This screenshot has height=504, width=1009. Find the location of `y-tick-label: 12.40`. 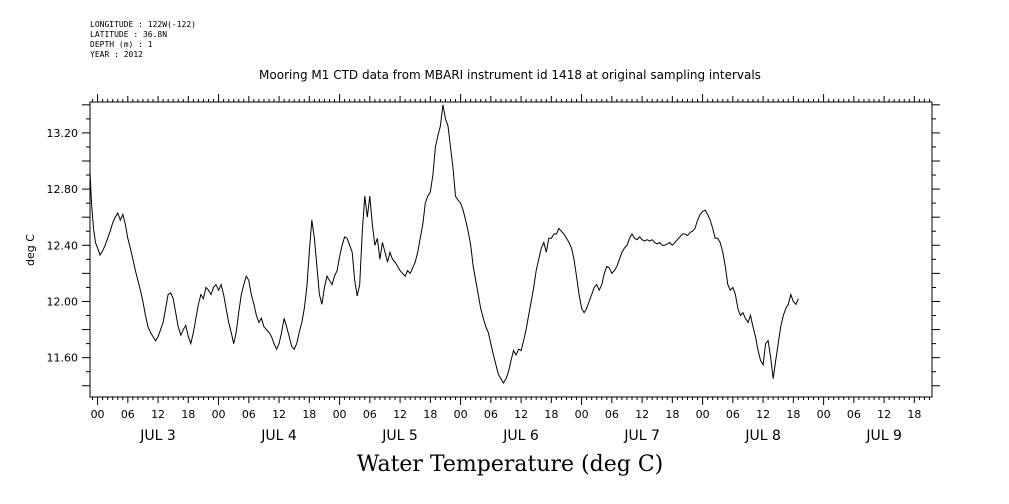

y-tick-label: 12.40 is located at coordinates (63, 245).